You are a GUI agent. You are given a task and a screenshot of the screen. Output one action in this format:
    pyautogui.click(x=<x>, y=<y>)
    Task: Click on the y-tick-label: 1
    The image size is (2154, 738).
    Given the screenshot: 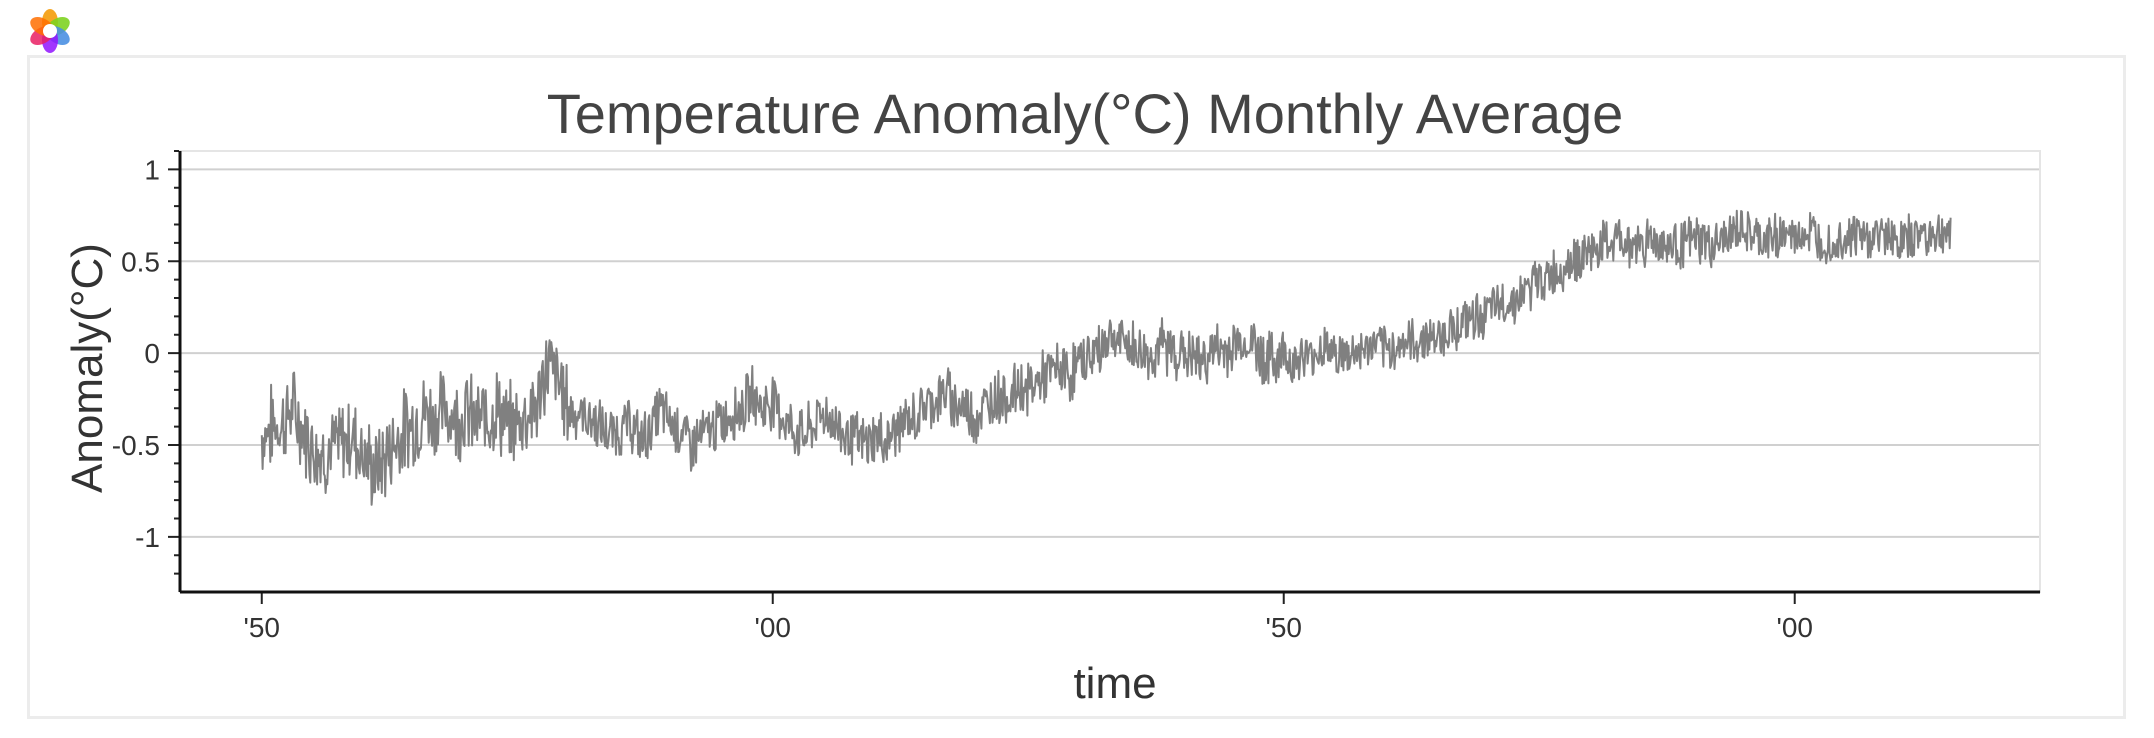 What is the action you would take?
    pyautogui.click(x=152, y=169)
    